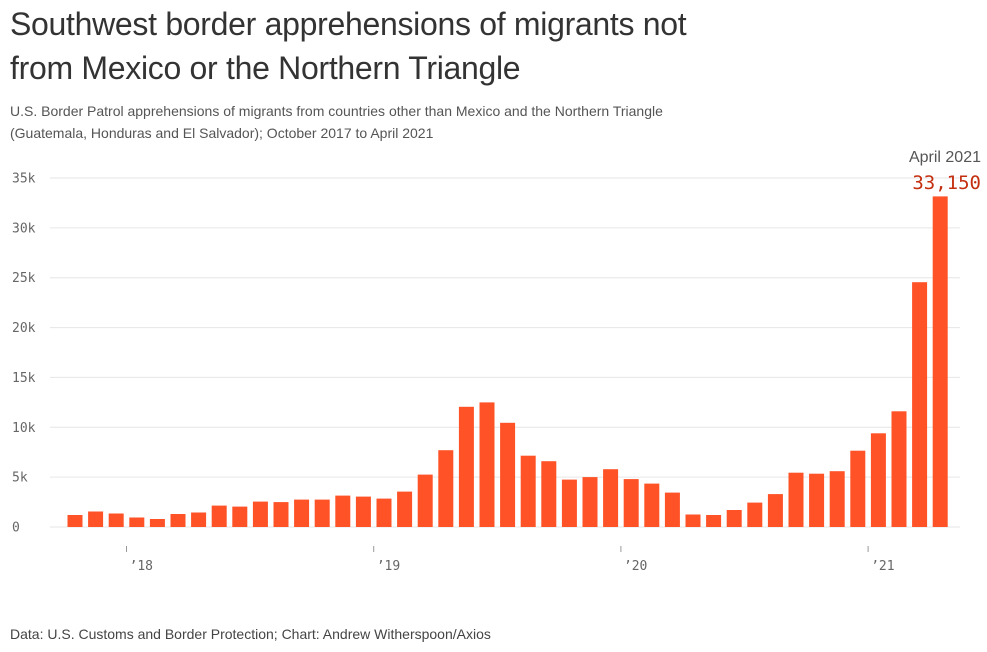  I want to click on y-tick-label: 30k, so click(24, 228).